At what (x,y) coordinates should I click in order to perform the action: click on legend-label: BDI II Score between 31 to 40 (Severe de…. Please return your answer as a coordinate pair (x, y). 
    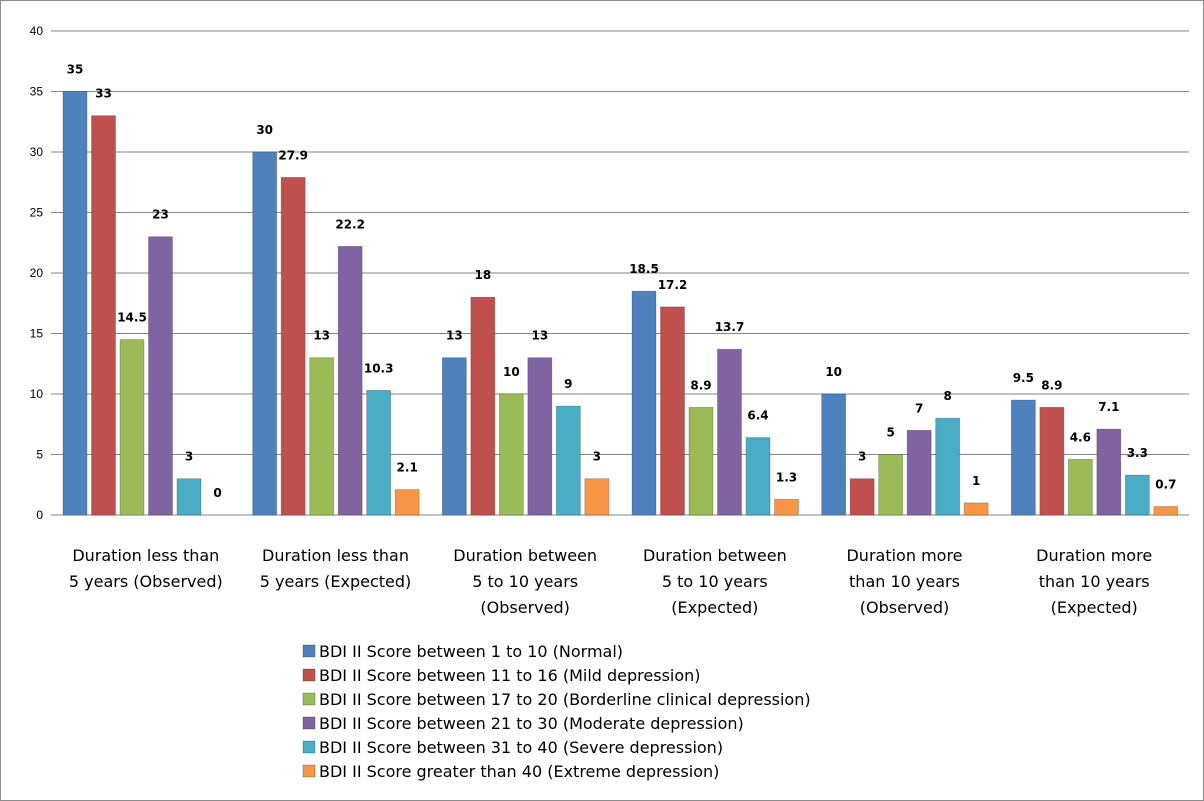
    Looking at the image, I should click on (521, 747).